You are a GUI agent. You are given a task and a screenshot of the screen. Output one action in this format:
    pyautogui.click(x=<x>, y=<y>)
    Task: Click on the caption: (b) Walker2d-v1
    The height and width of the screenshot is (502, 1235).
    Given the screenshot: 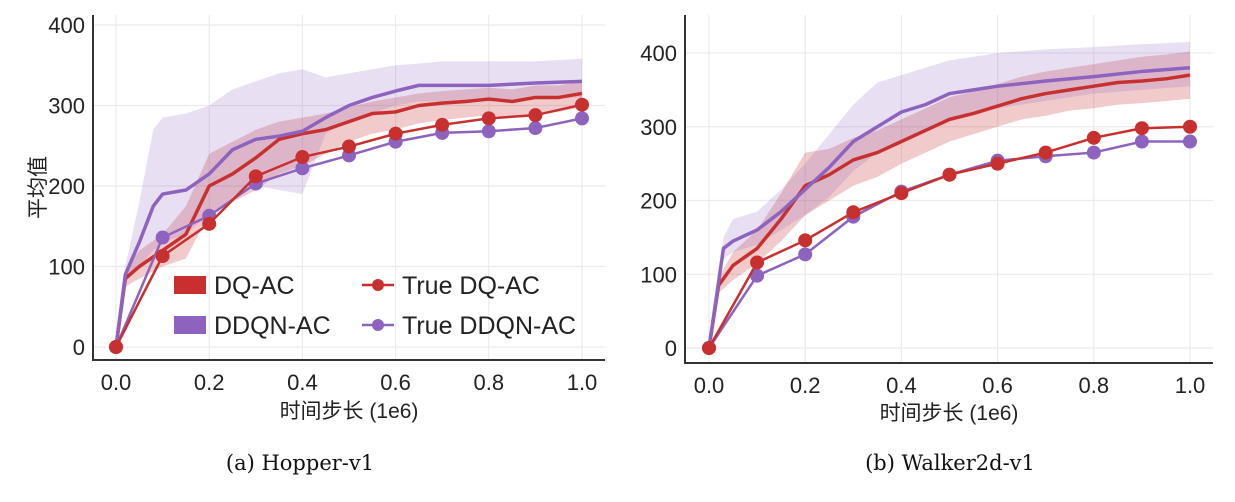 What is the action you would take?
    pyautogui.click(x=950, y=463)
    